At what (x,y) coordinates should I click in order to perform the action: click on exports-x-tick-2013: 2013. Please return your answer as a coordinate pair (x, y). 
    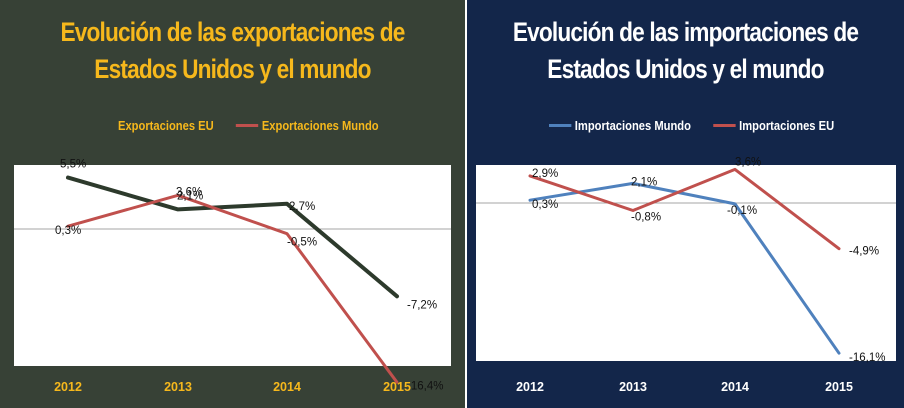
    Looking at the image, I should click on (178, 387).